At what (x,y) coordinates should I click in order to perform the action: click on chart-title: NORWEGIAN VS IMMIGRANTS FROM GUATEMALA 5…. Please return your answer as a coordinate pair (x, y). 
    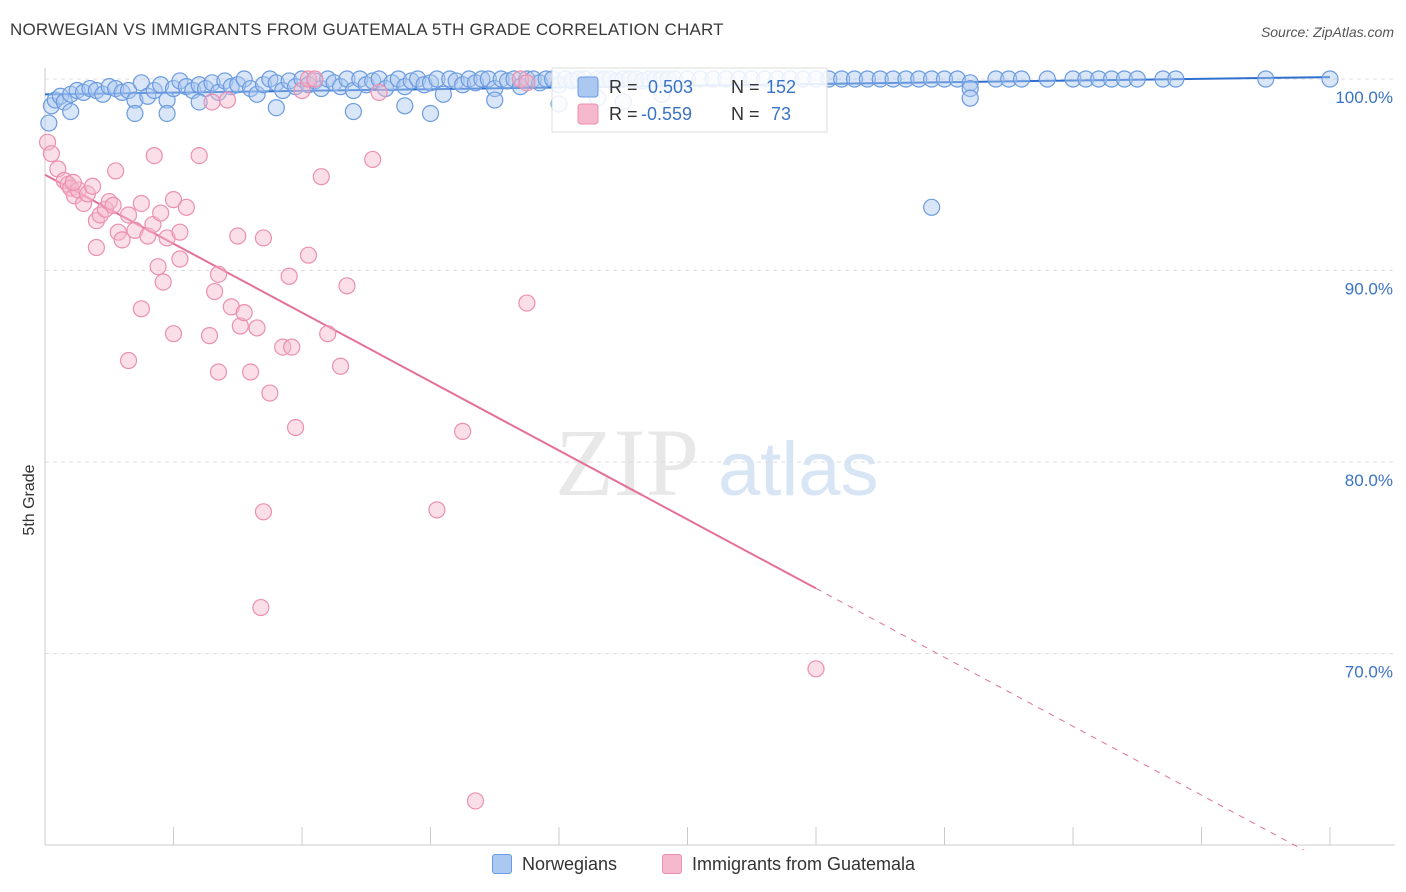
    Looking at the image, I should click on (367, 29).